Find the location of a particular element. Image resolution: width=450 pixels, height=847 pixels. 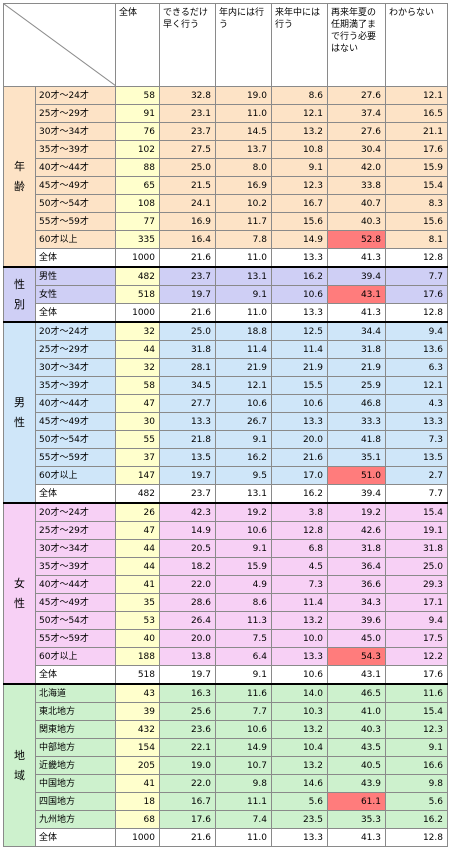

percent-cell: 9.1 is located at coordinates (416, 747).